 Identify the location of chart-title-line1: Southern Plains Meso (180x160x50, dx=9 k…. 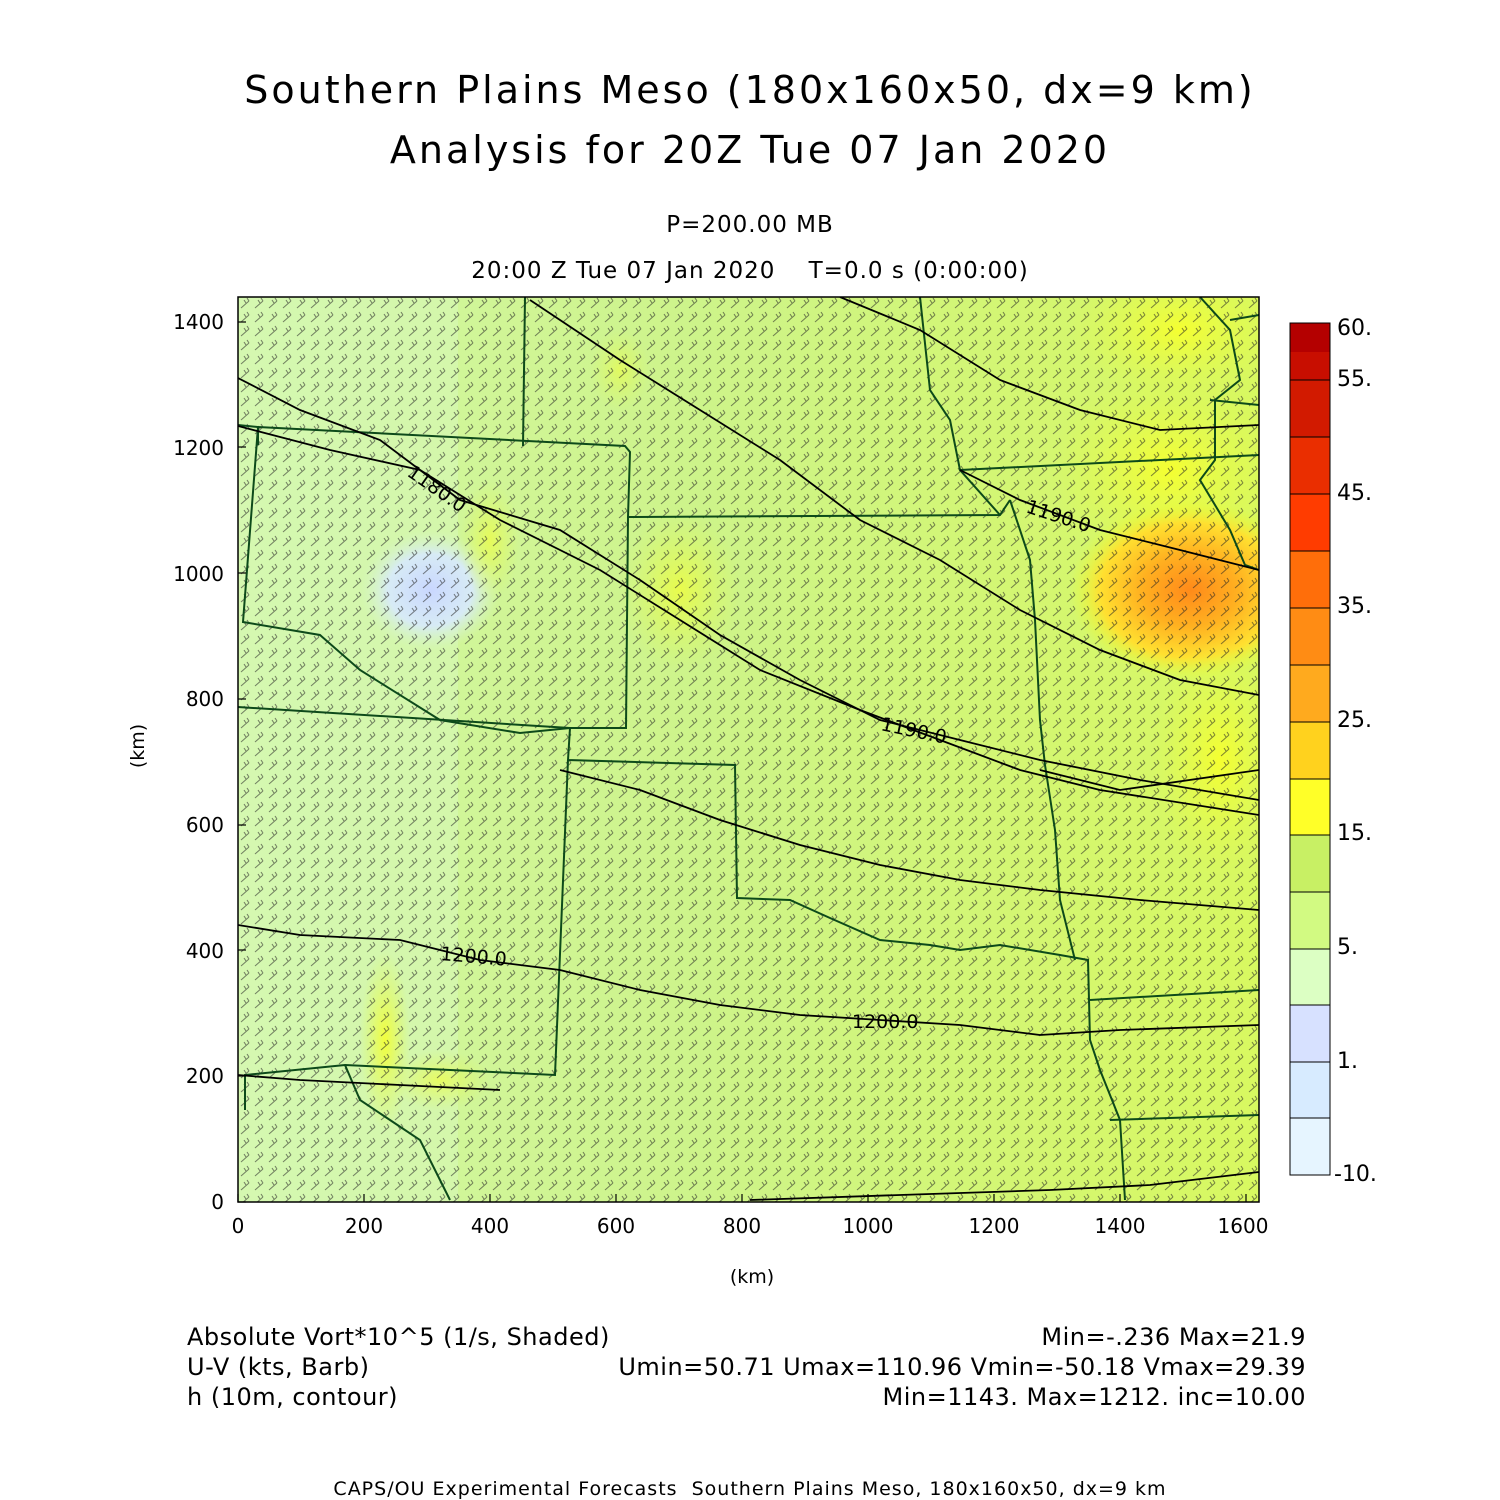
(750, 90).